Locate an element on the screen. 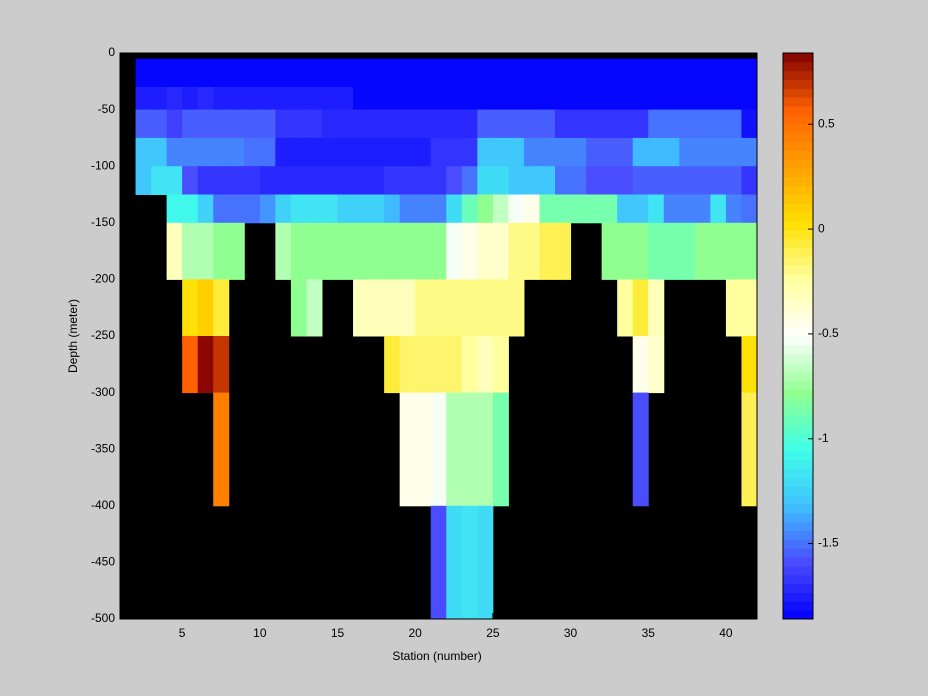 Image resolution: width=928 pixels, height=696 pixels. colorbar-frame is located at coordinates (798, 336).